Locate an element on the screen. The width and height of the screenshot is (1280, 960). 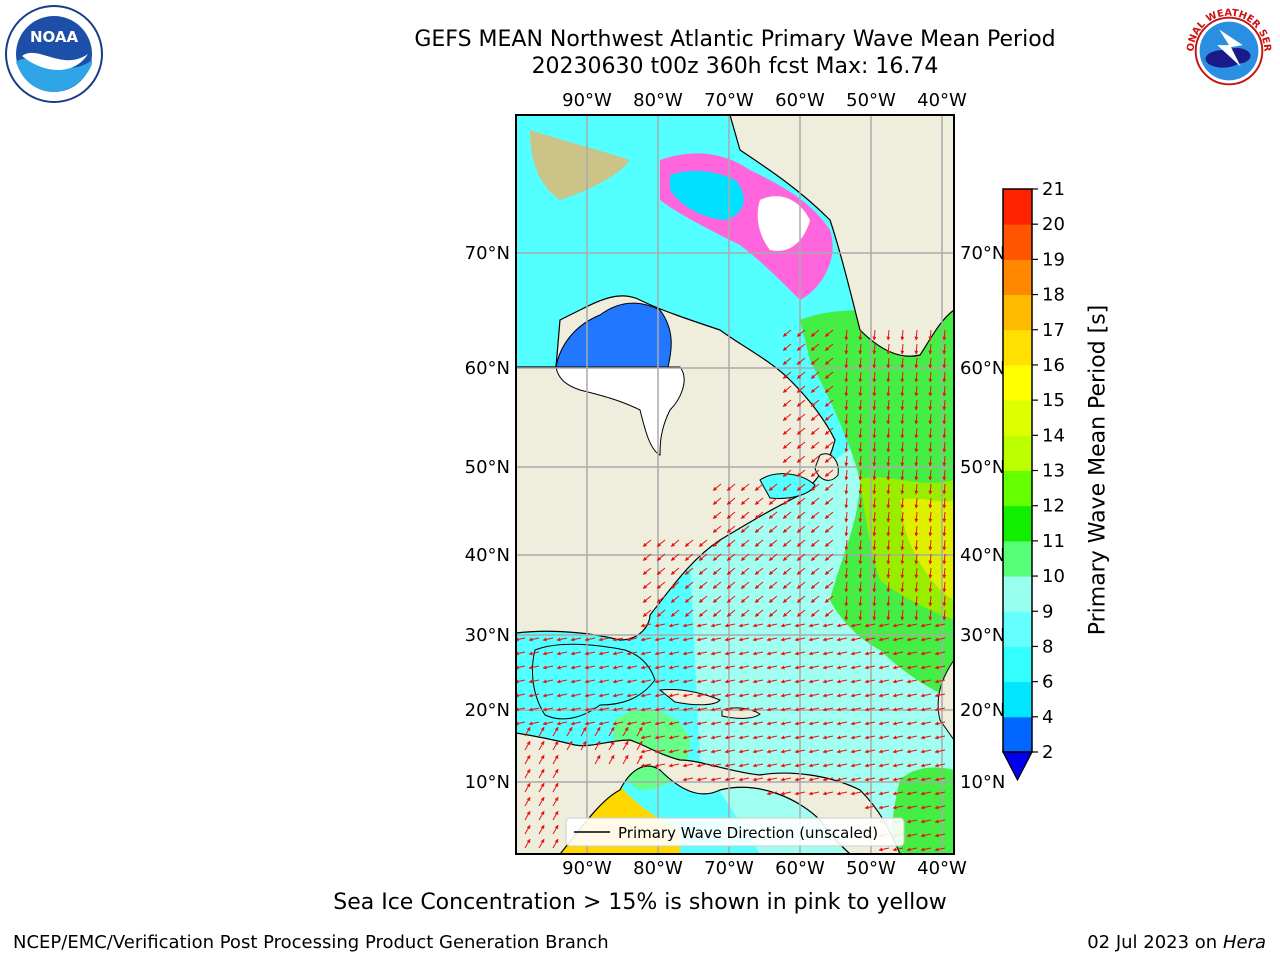
colorbar-tick-label: 9 is located at coordinates (1047, 611).